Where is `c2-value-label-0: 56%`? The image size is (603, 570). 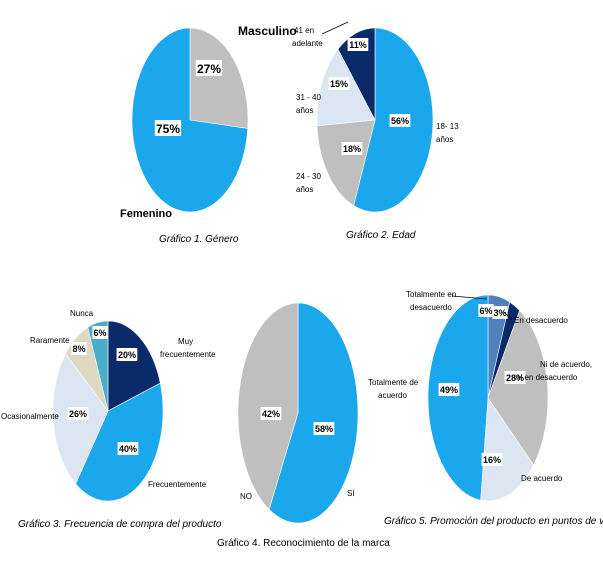
c2-value-label-0: 56% is located at coordinates (400, 121).